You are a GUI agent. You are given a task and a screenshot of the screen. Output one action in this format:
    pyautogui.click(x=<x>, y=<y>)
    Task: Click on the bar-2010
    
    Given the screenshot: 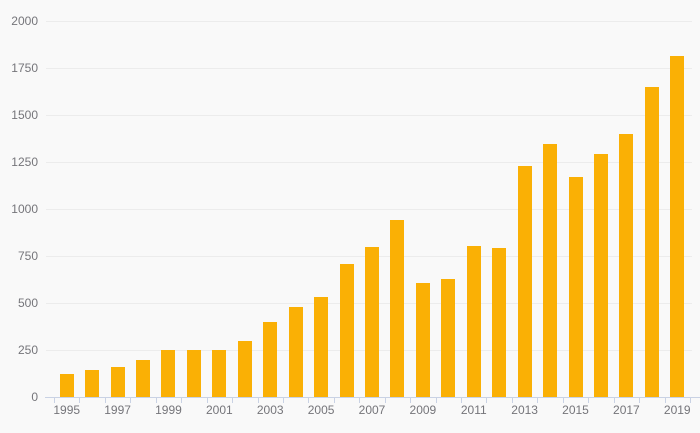 What is the action you would take?
    pyautogui.click(x=448, y=338)
    